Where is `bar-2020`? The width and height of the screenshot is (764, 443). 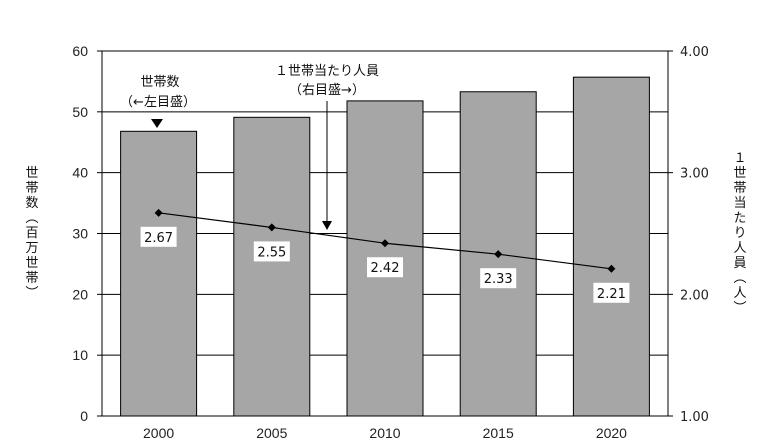 bar-2020 is located at coordinates (611, 246).